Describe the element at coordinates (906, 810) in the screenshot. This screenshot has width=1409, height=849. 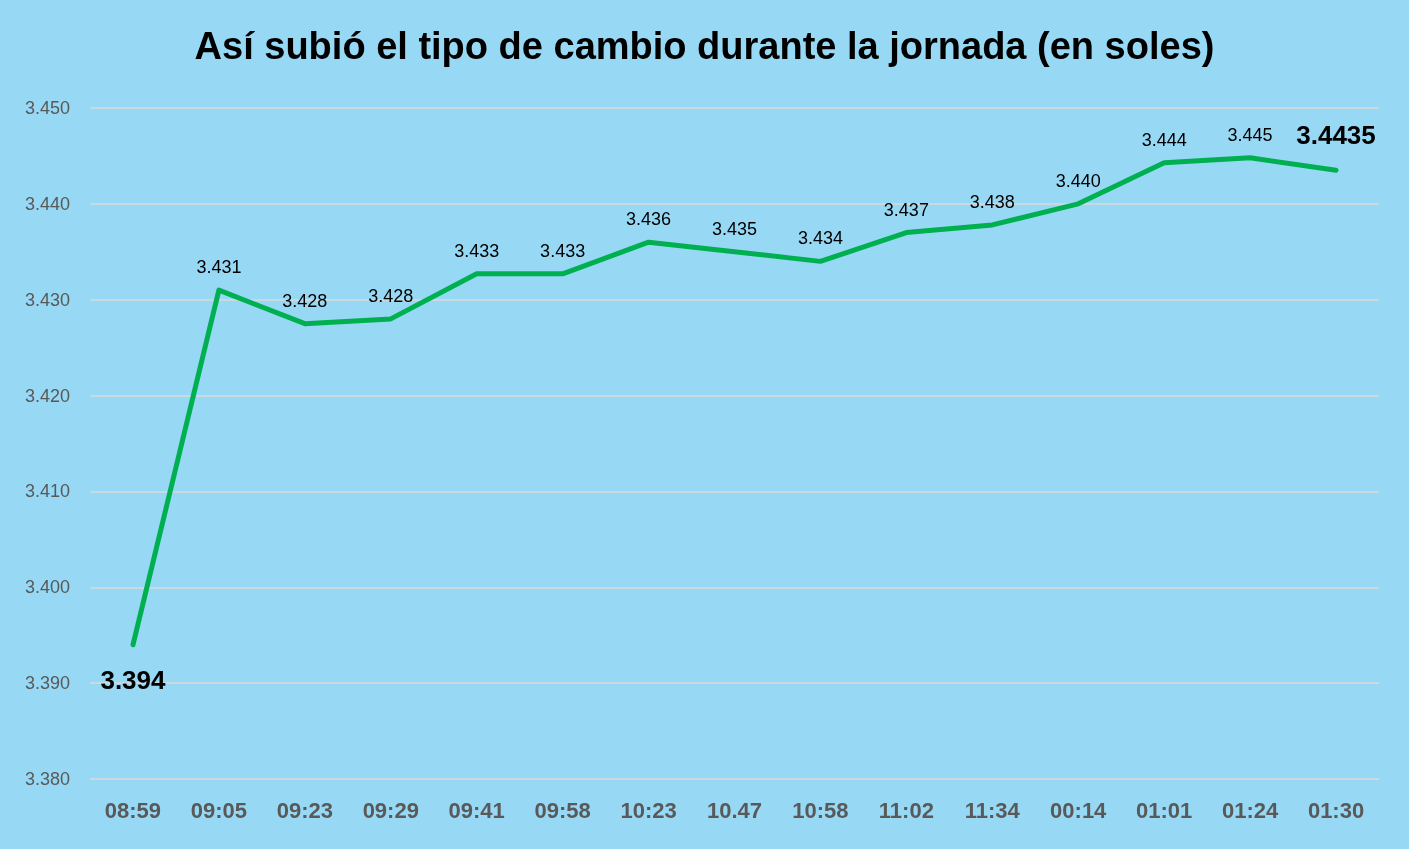
I see `x-tick-label: 11:02` at that location.